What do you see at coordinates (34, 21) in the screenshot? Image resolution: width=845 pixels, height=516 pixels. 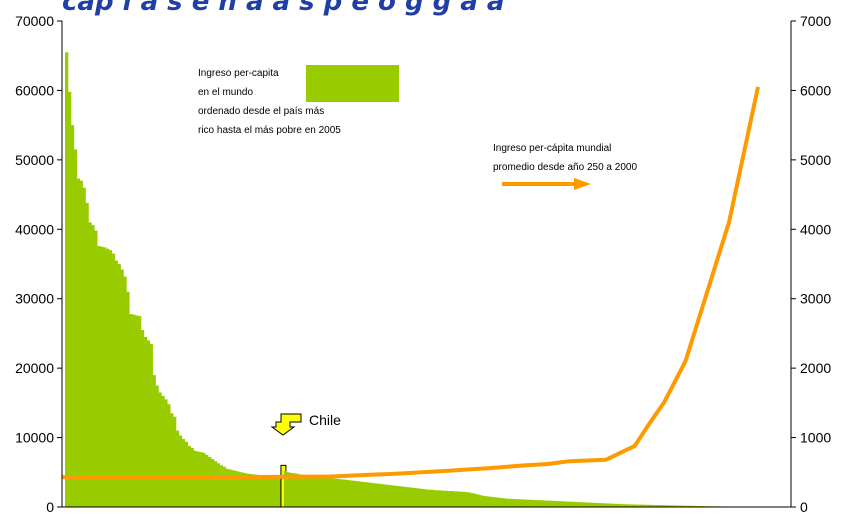 I see `left-tick-label: 70000` at bounding box center [34, 21].